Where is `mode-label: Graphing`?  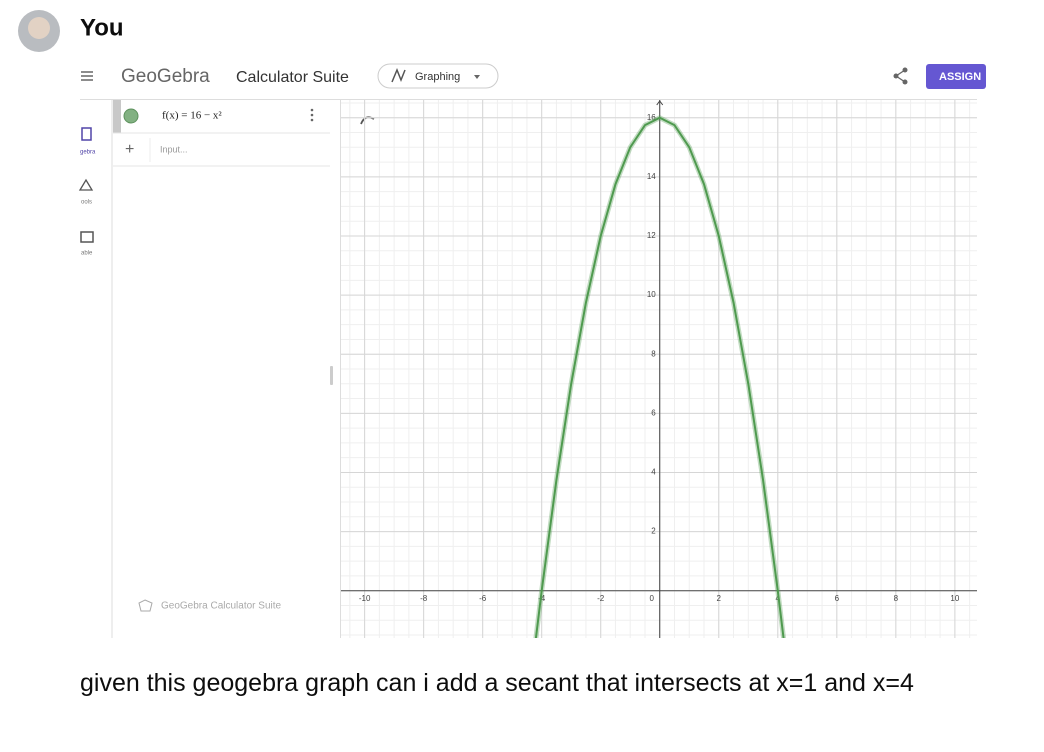 mode-label: Graphing is located at coordinates (437, 77).